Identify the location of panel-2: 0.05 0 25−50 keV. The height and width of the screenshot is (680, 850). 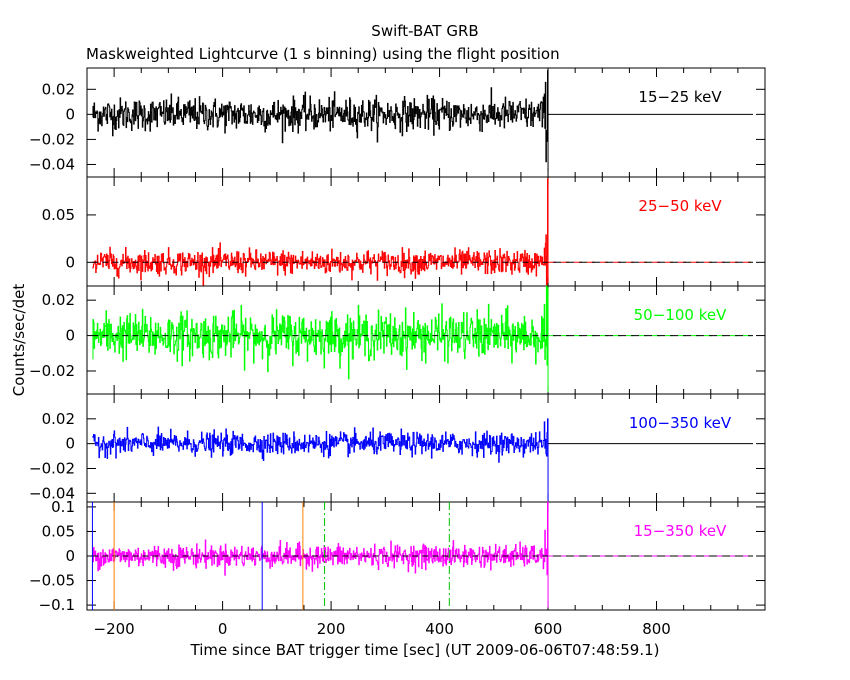
(404, 231).